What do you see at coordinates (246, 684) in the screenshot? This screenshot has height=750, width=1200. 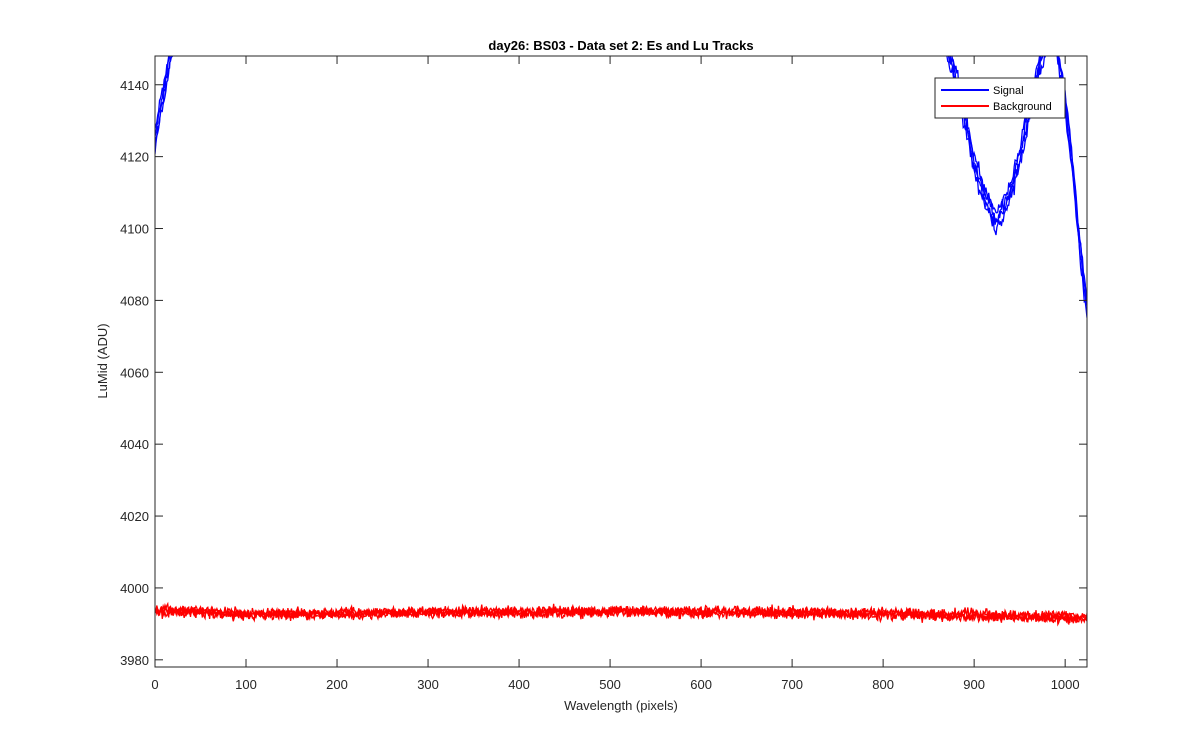 I see `x-tick-label: 100` at bounding box center [246, 684].